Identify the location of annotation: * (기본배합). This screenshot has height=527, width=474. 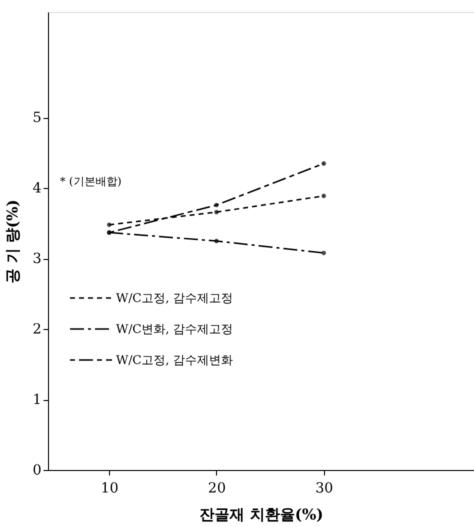
(91, 181).